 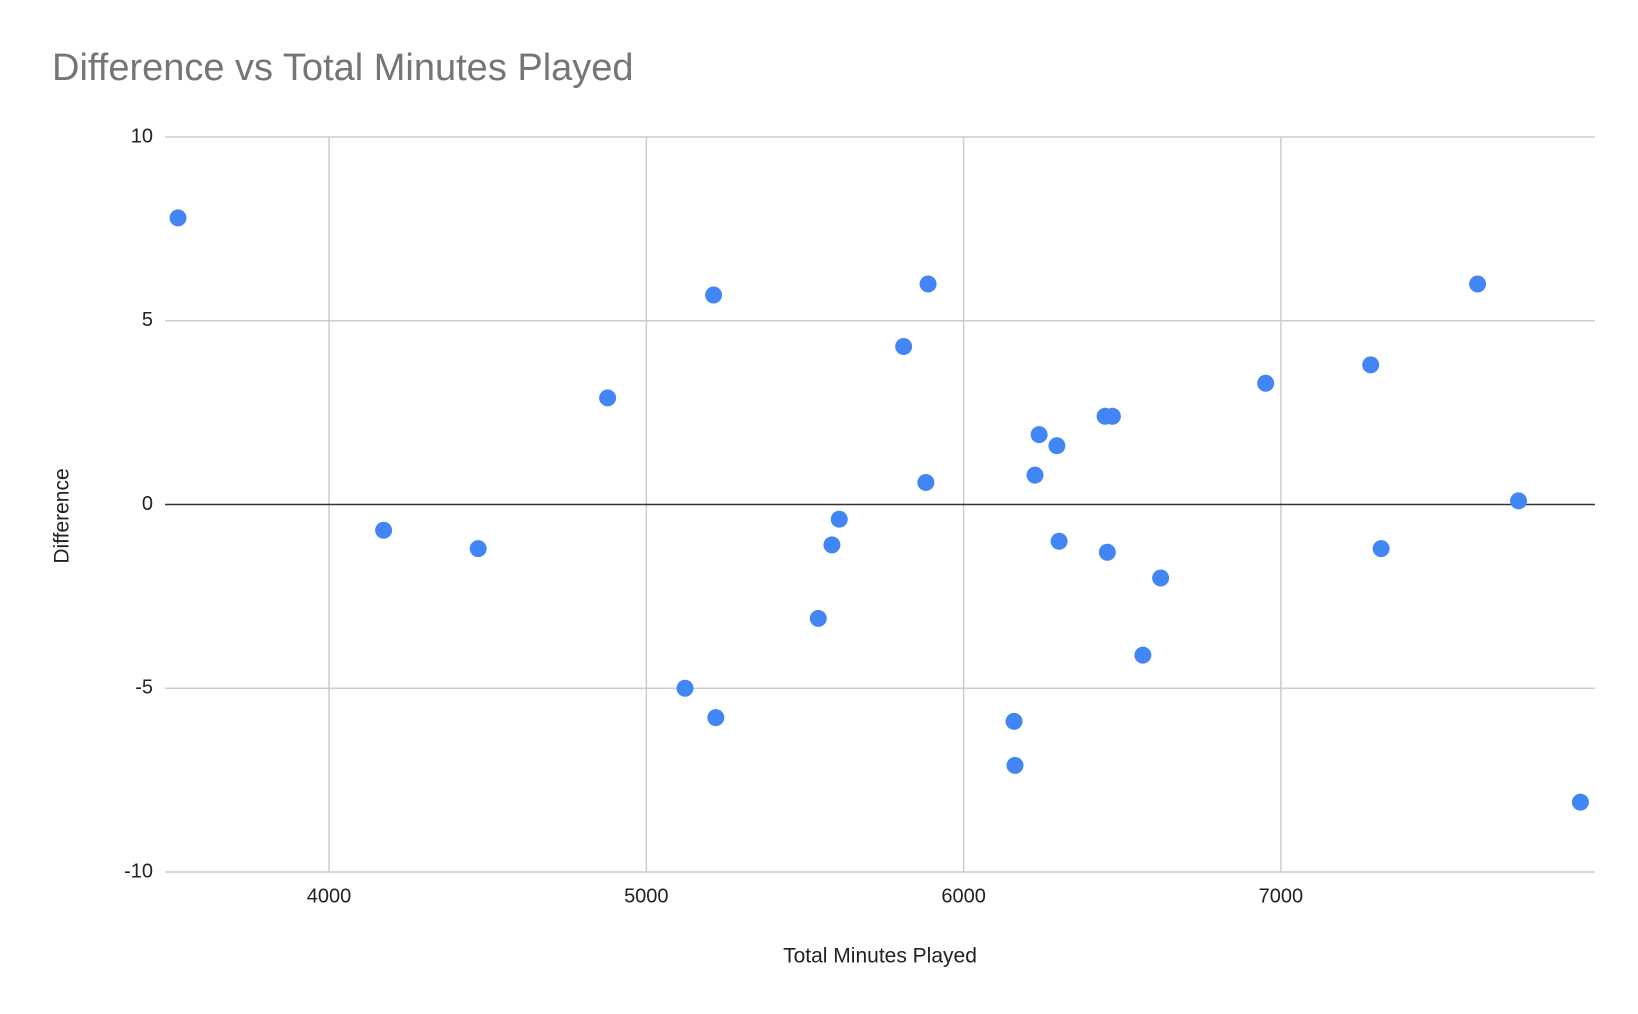 What do you see at coordinates (147, 504) in the screenshot?
I see `y-tick-label: 0` at bounding box center [147, 504].